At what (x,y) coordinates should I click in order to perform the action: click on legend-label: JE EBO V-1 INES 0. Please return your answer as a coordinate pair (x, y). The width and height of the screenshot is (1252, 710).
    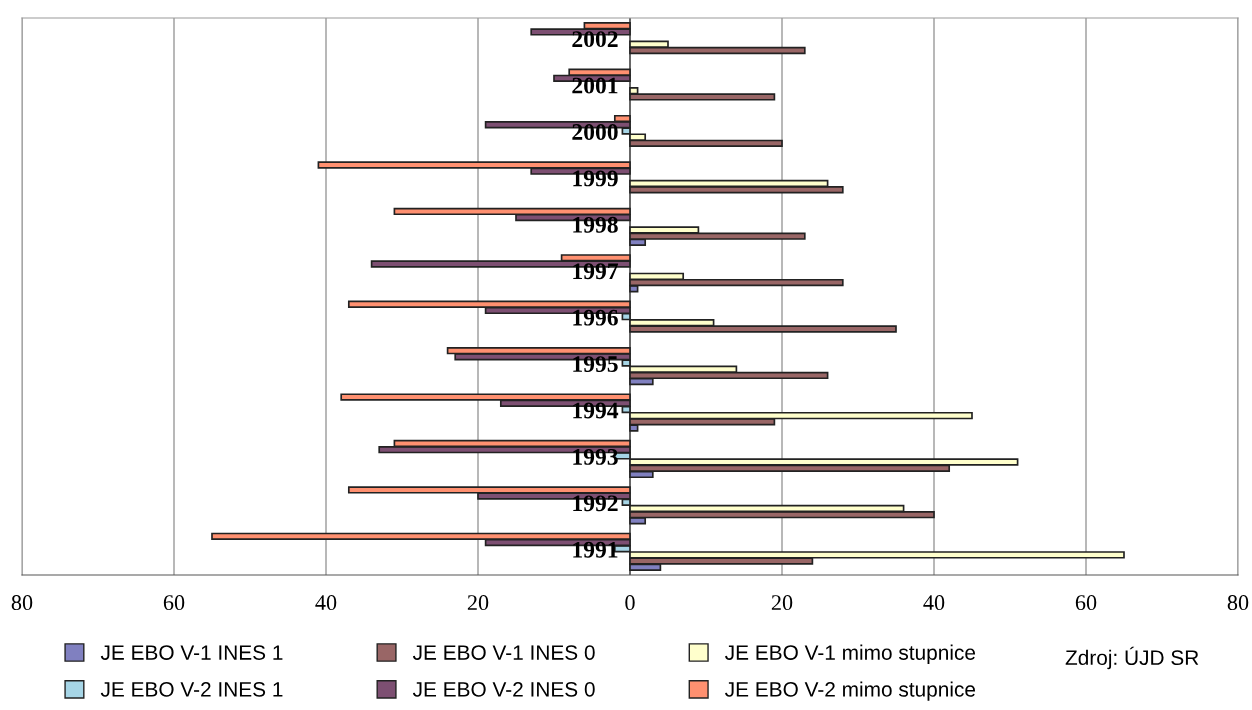
    Looking at the image, I should click on (503, 652).